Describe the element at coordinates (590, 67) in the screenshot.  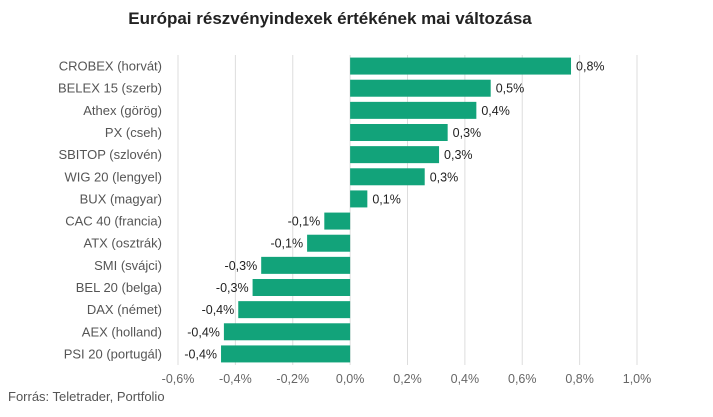
I see `value-label: 0,8%` at that location.